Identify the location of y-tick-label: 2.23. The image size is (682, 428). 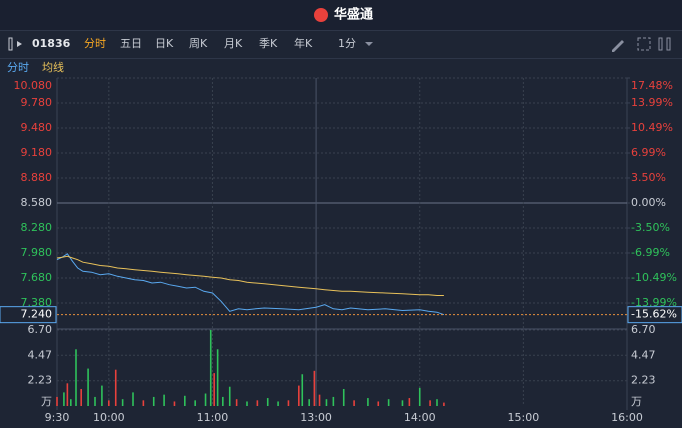
(40, 380).